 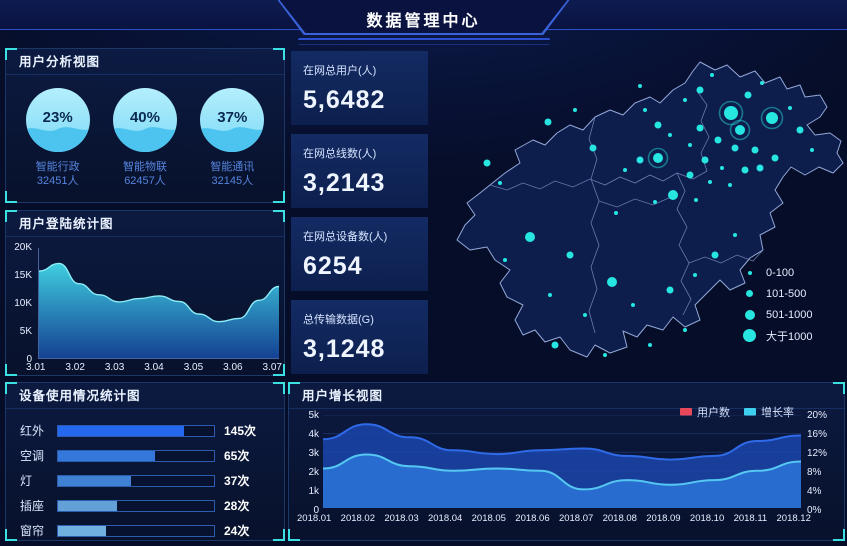 I want to click on legend-label: 增长率, so click(x=777, y=413).